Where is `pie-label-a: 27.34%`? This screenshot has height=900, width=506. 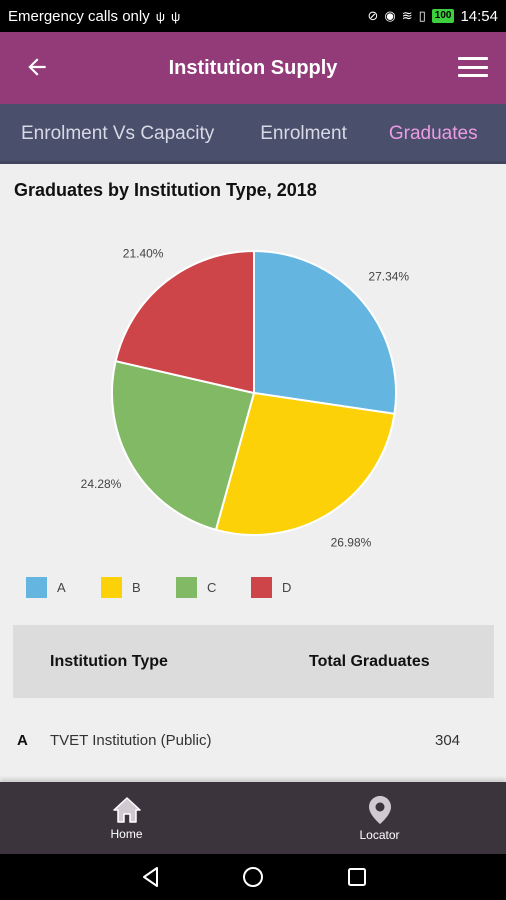
pie-label-a: 27.34% is located at coordinates (388, 277).